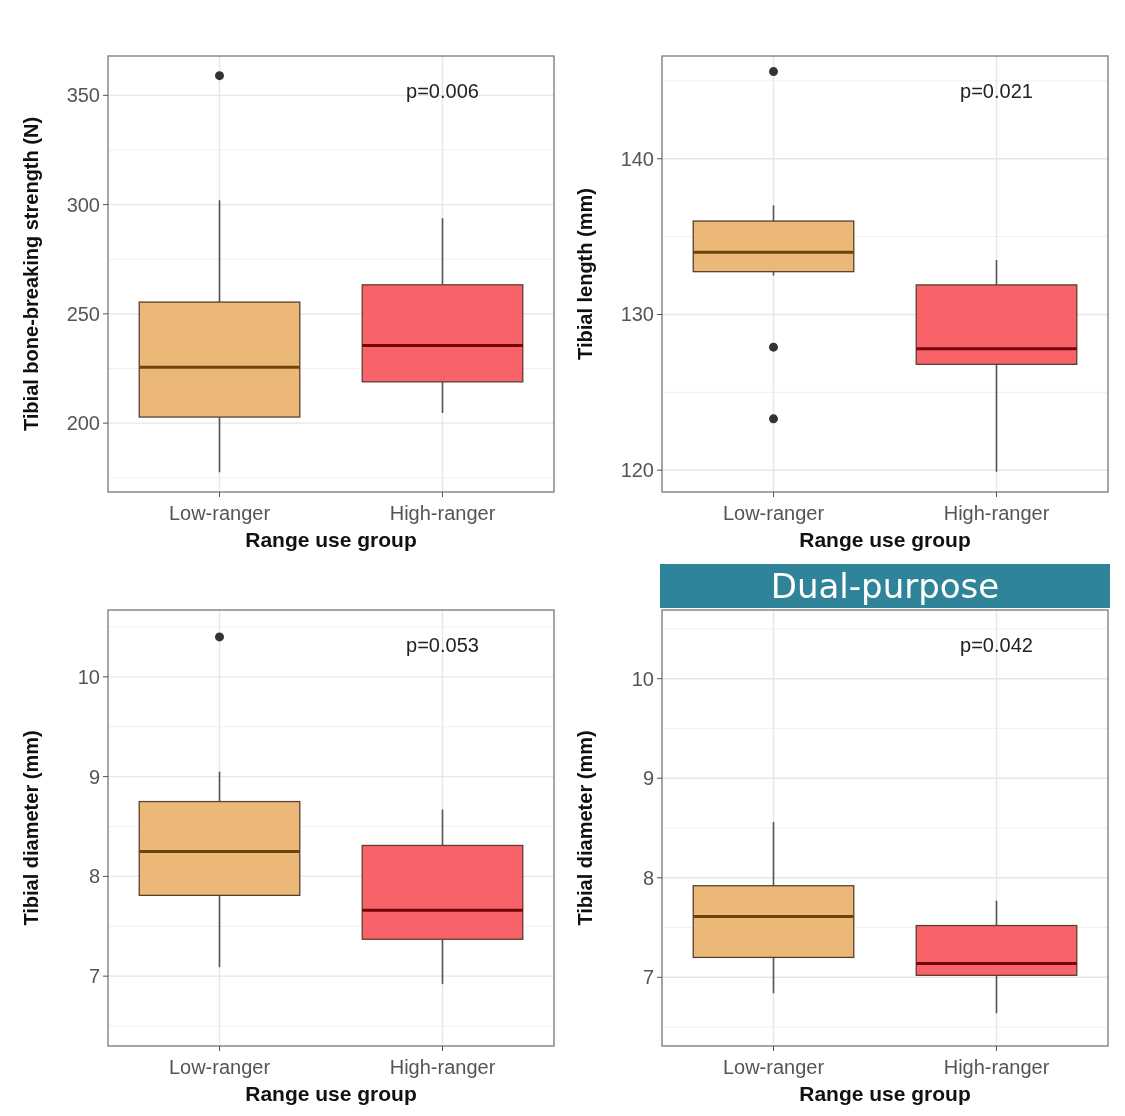 This screenshot has height=1116, width=1125. Describe the element at coordinates (637, 470) in the screenshot. I see `y-tick-label: 120` at that location.